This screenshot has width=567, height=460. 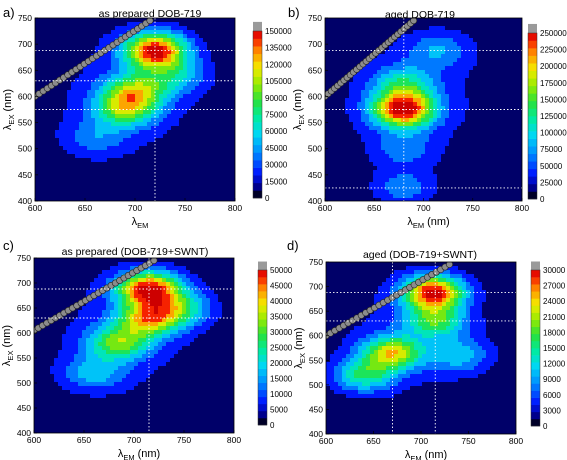 I want to click on scatter-point, so click(x=414, y=21).